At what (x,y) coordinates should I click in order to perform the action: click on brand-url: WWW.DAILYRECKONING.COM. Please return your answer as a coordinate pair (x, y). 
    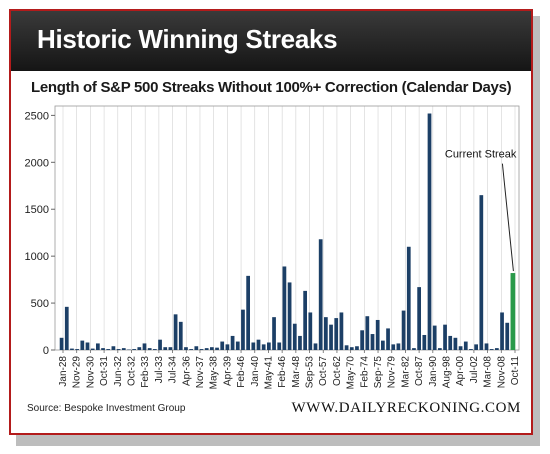
    Looking at the image, I should click on (406, 408).